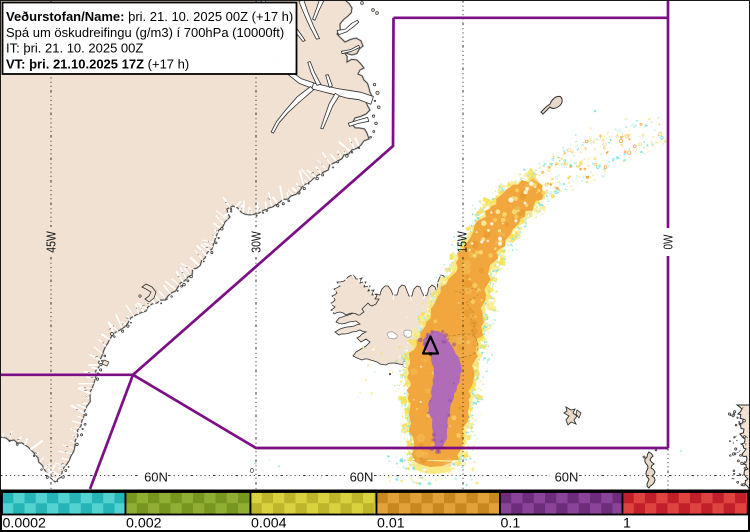 The height and width of the screenshot is (532, 750). What do you see at coordinates (144, 524) in the screenshot?
I see `svg-text: 0.002` at bounding box center [144, 524].